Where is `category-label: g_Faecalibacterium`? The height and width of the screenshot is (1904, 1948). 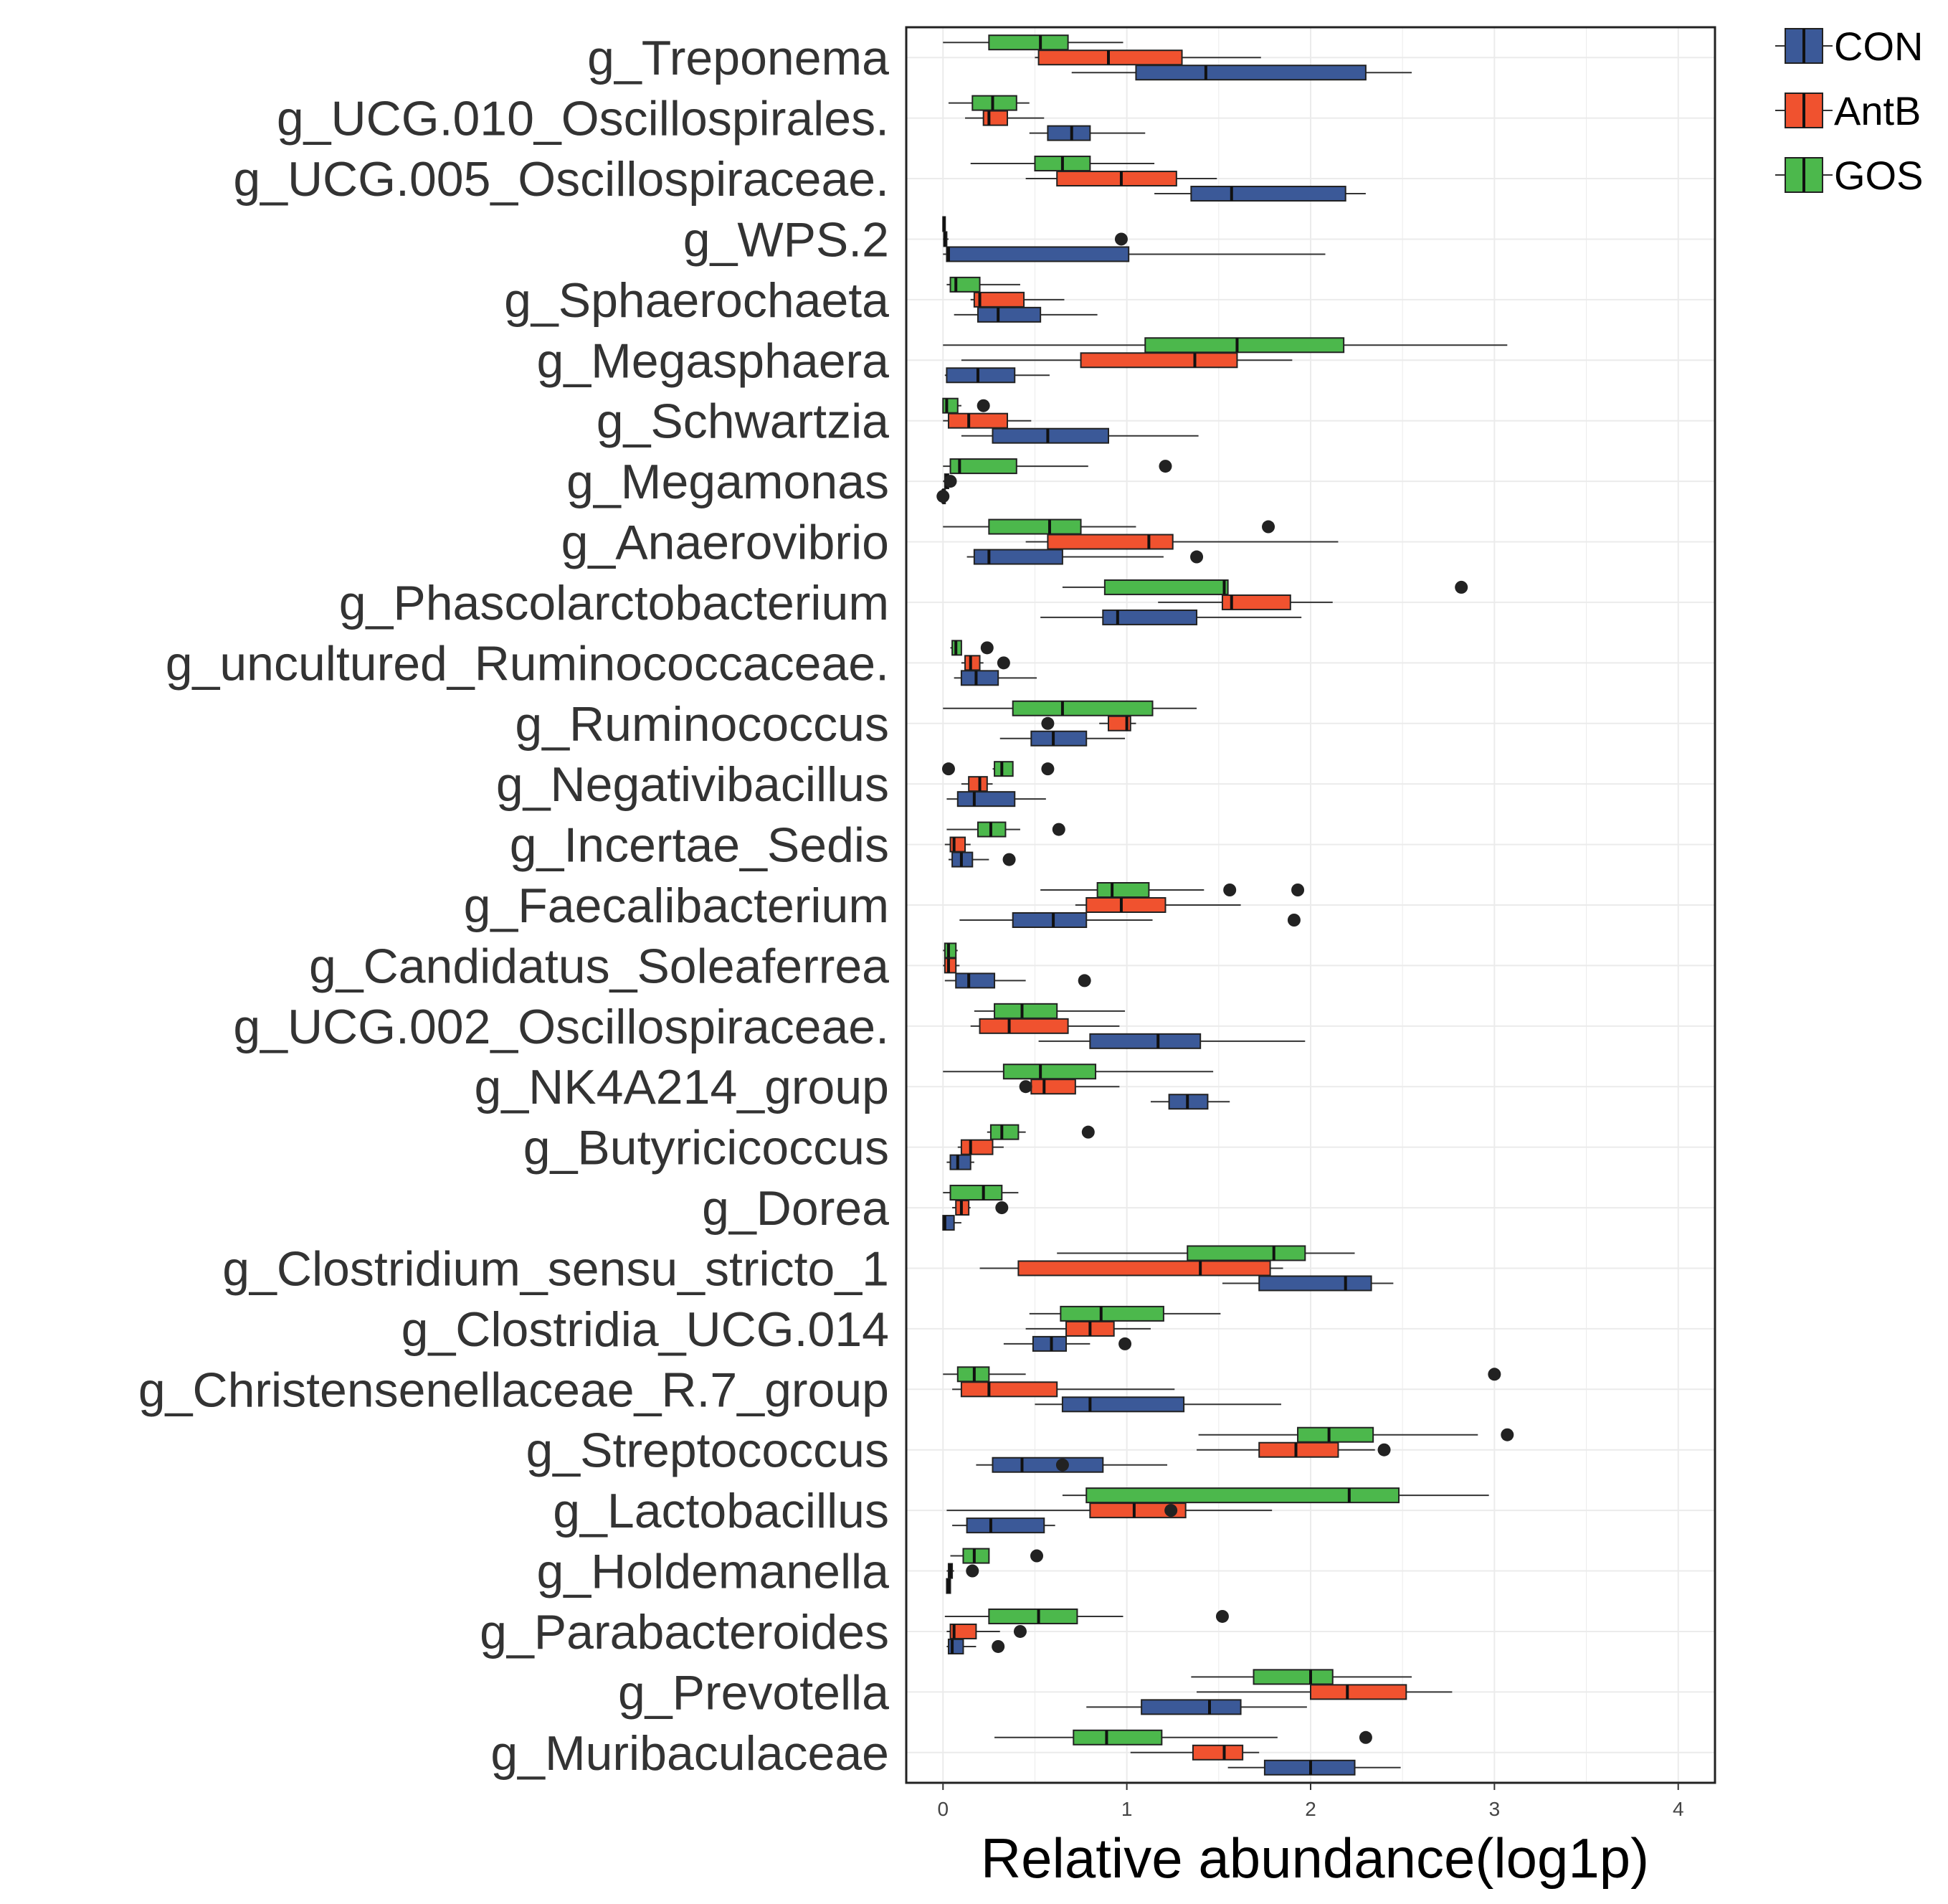
category-label: g_Faecalibacterium is located at coordinates (676, 905).